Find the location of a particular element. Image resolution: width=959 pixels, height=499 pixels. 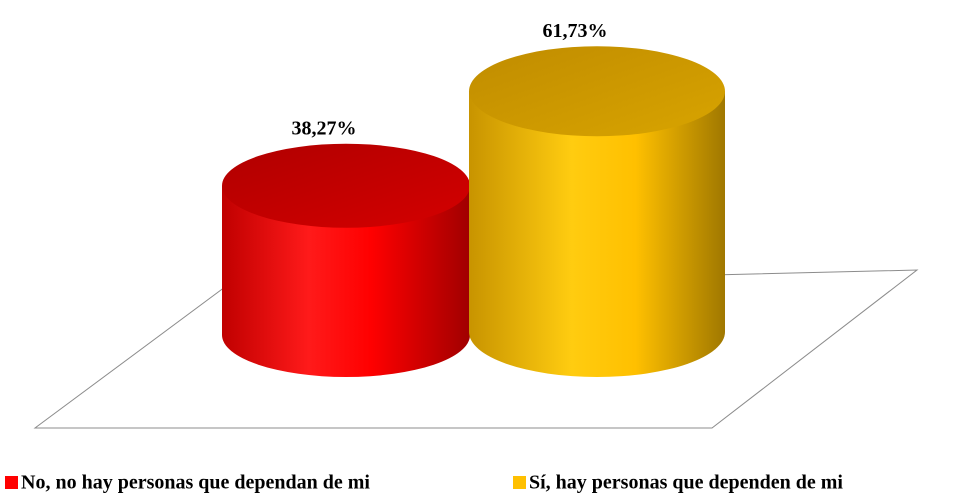

bar is located at coordinates (346, 281).